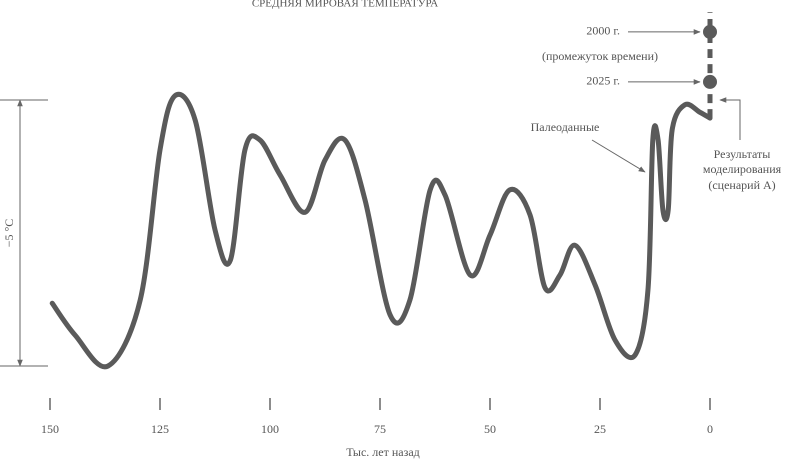 The image size is (790, 460). Describe the element at coordinates (160, 429) in the screenshot. I see `x-tick-label: 125` at that location.